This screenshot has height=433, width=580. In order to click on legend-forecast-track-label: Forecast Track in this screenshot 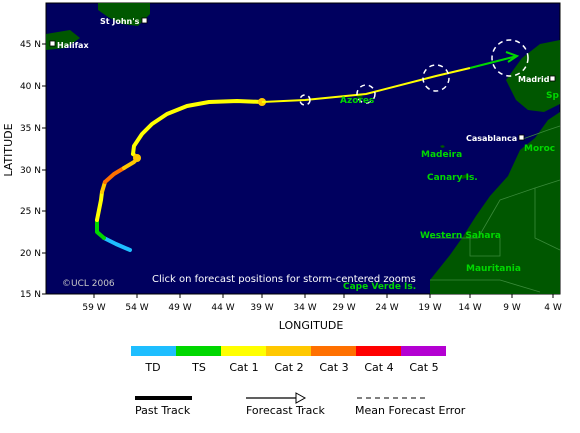, I will do `click(285, 410)`.